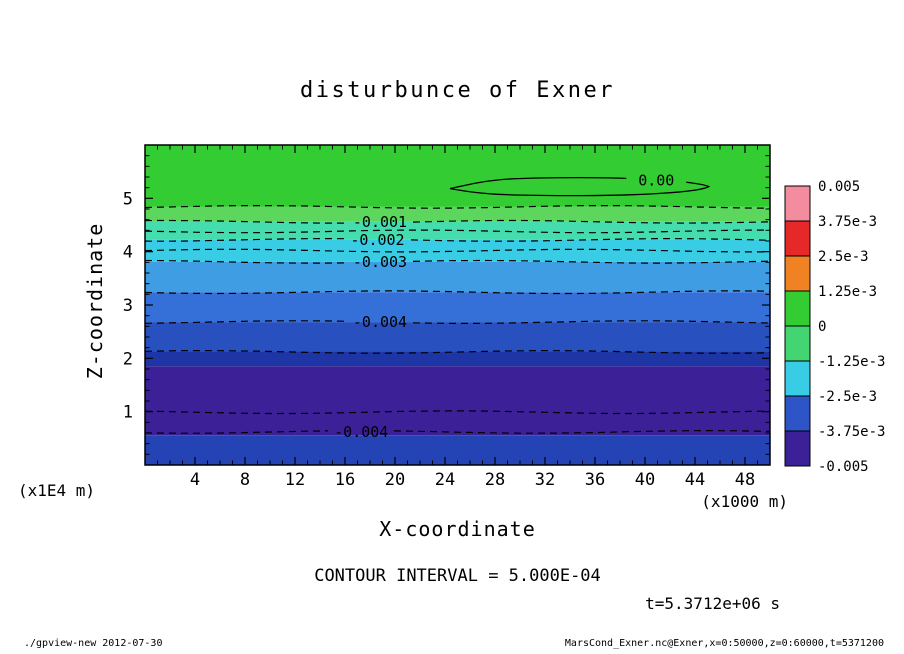  Describe the element at coordinates (445, 480) in the screenshot. I see `x-tick-label: 24` at that location.